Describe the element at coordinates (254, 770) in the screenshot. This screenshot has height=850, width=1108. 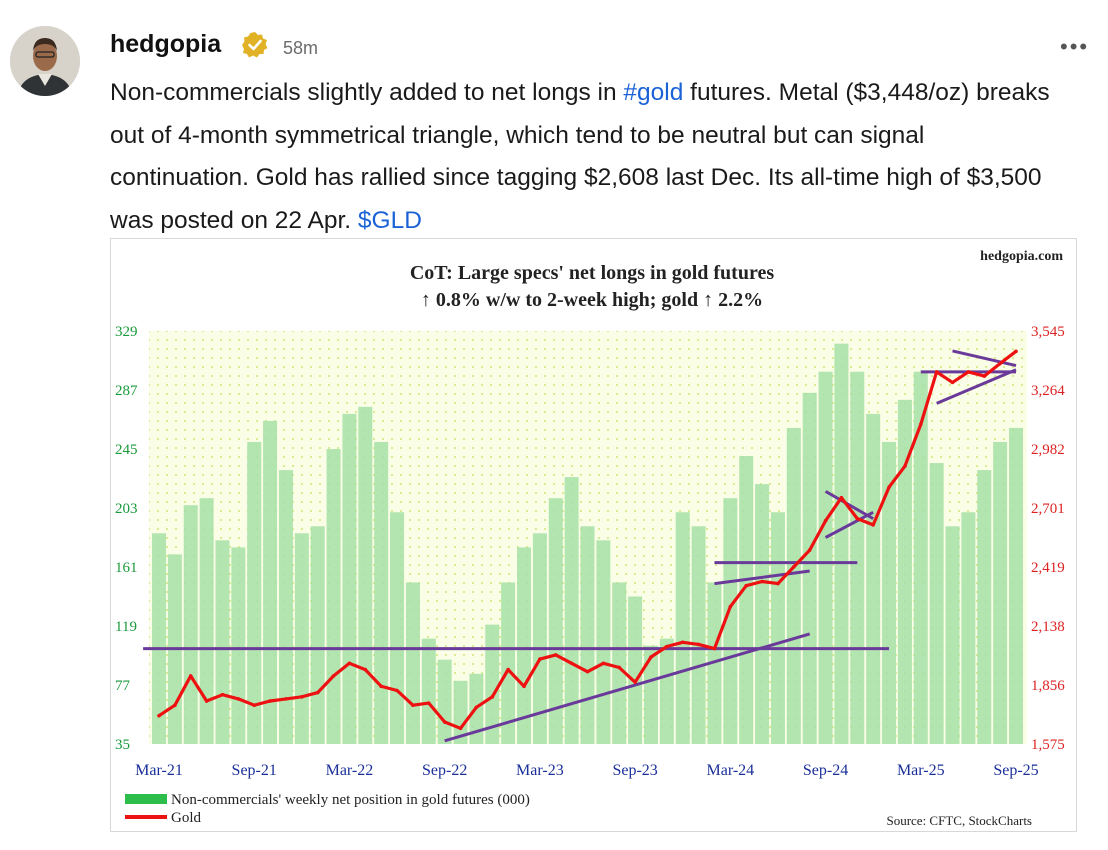
I see `x-axis-tick-label: Sep-21` at that location.